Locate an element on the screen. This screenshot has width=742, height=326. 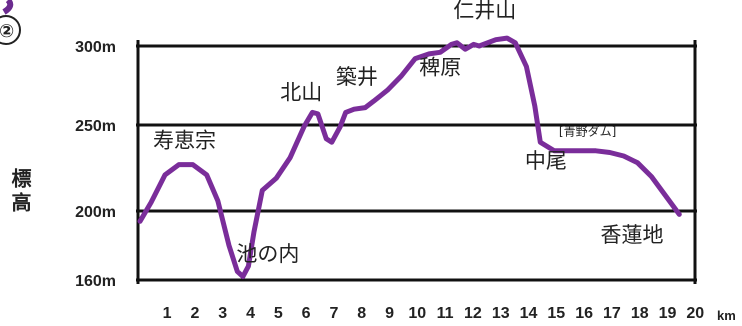
y-axis-label: 標高 is located at coordinates (20, 191).